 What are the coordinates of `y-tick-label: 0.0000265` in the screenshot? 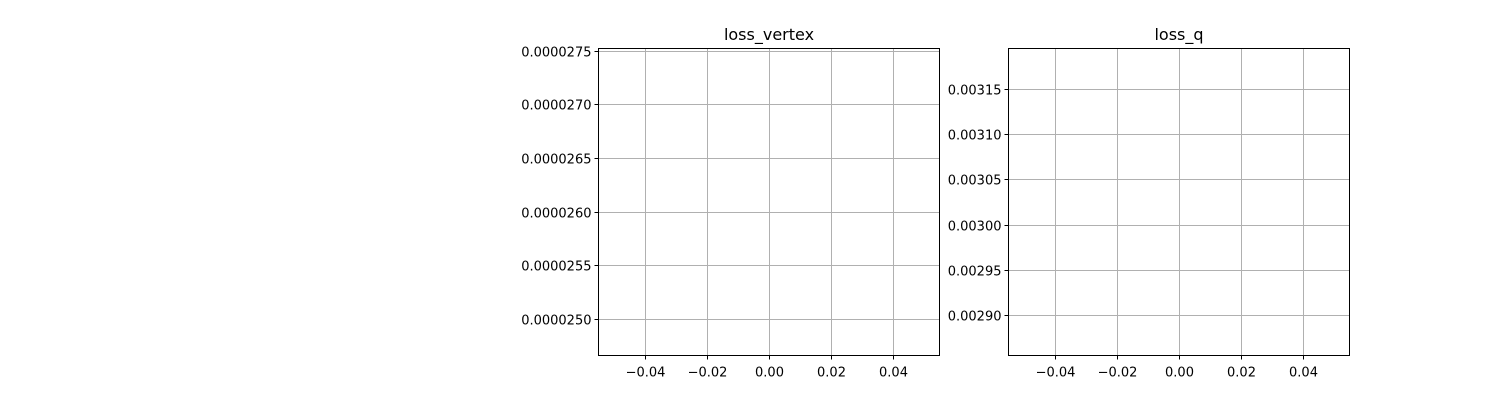 It's located at (556, 160).